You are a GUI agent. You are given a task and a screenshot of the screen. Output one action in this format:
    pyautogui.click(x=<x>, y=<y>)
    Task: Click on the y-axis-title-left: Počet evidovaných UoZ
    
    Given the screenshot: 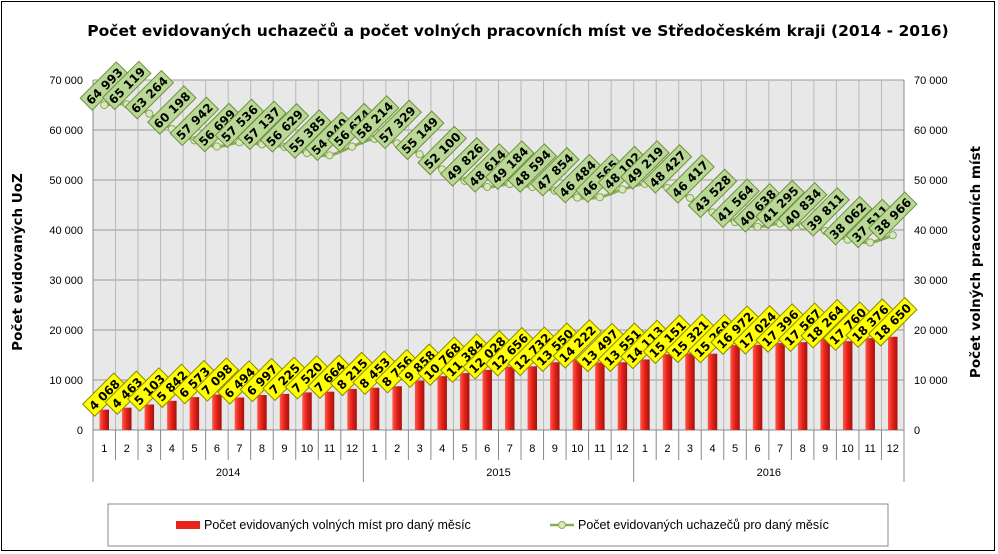 What is the action you would take?
    pyautogui.click(x=18, y=262)
    